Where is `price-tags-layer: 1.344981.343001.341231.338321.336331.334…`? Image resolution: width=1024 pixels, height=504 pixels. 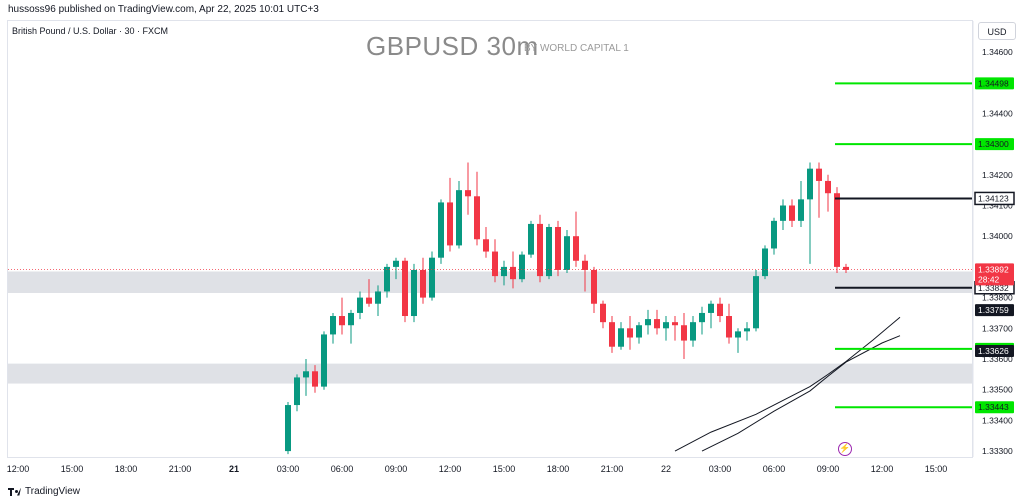
price-tags-layer: 1.344981.343001.341231.338321.336331.334… is located at coordinates (994, 245).